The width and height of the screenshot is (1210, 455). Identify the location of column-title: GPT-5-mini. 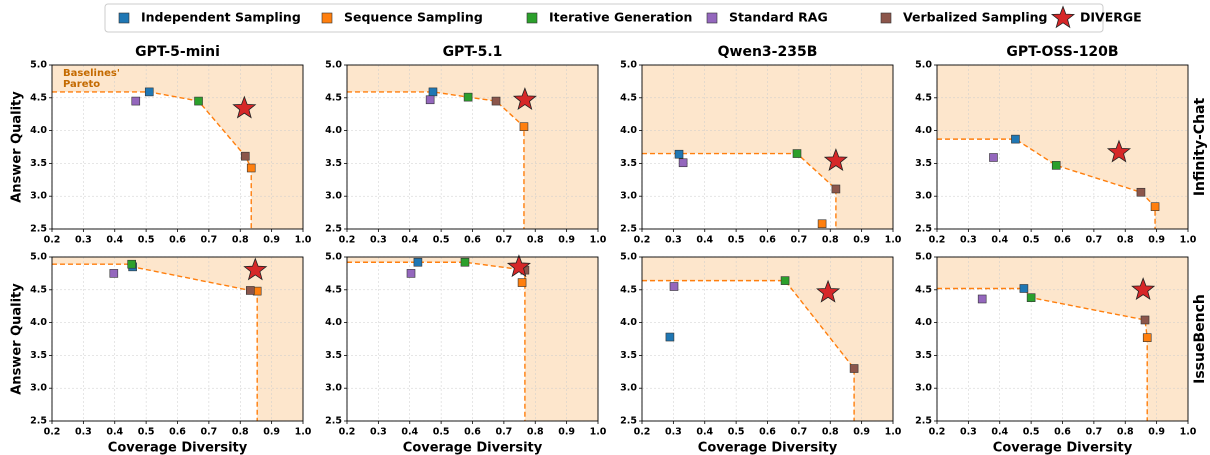
(177, 52).